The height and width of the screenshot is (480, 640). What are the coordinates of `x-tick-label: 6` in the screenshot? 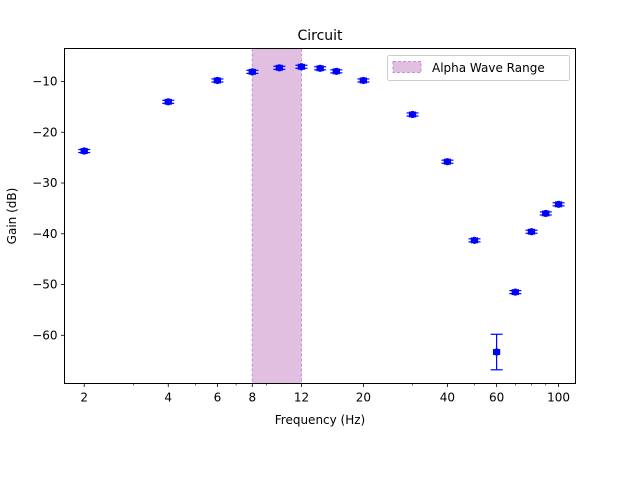 It's located at (218, 398).